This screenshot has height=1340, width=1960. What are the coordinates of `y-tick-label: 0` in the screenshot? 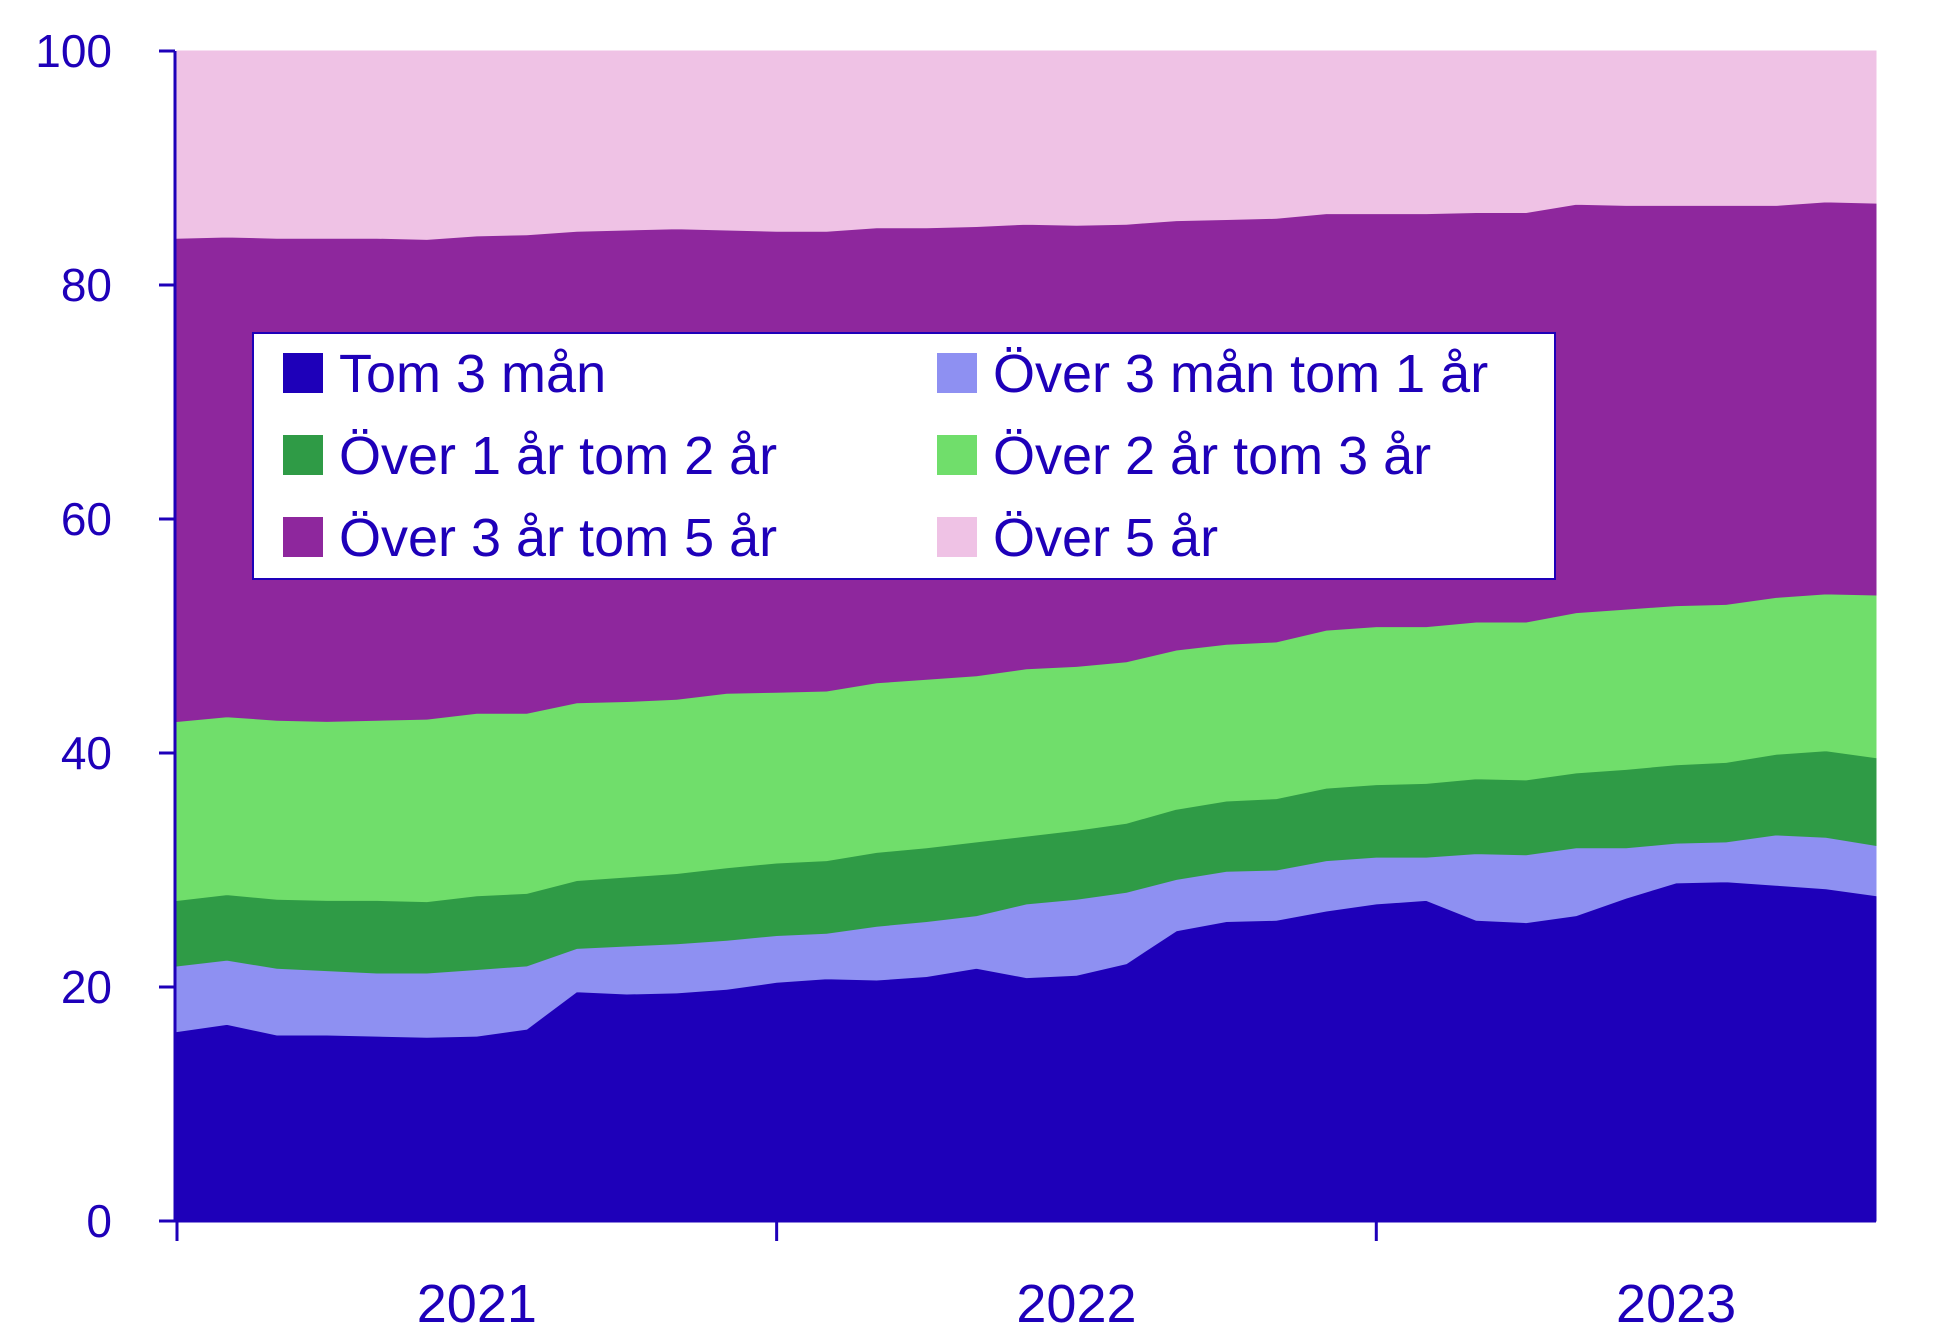 It's located at (99, 1221).